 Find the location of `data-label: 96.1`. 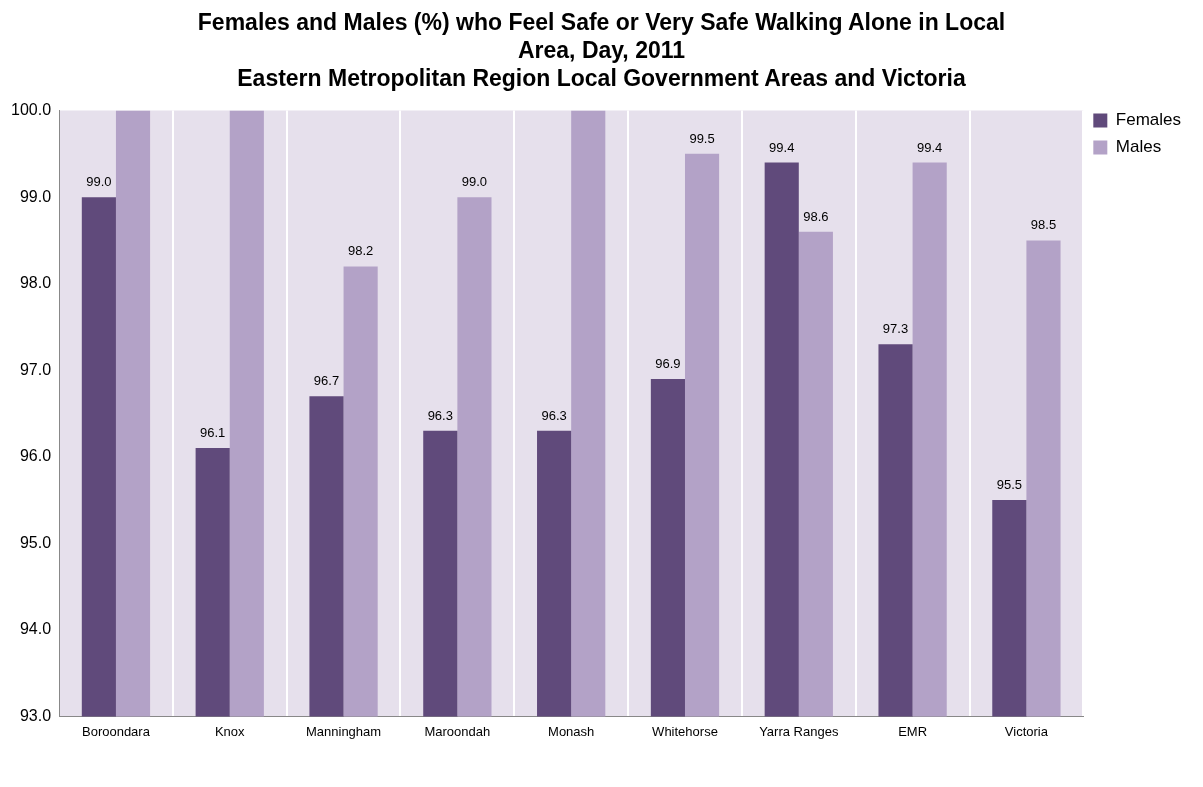

data-label: 96.1 is located at coordinates (213, 433).